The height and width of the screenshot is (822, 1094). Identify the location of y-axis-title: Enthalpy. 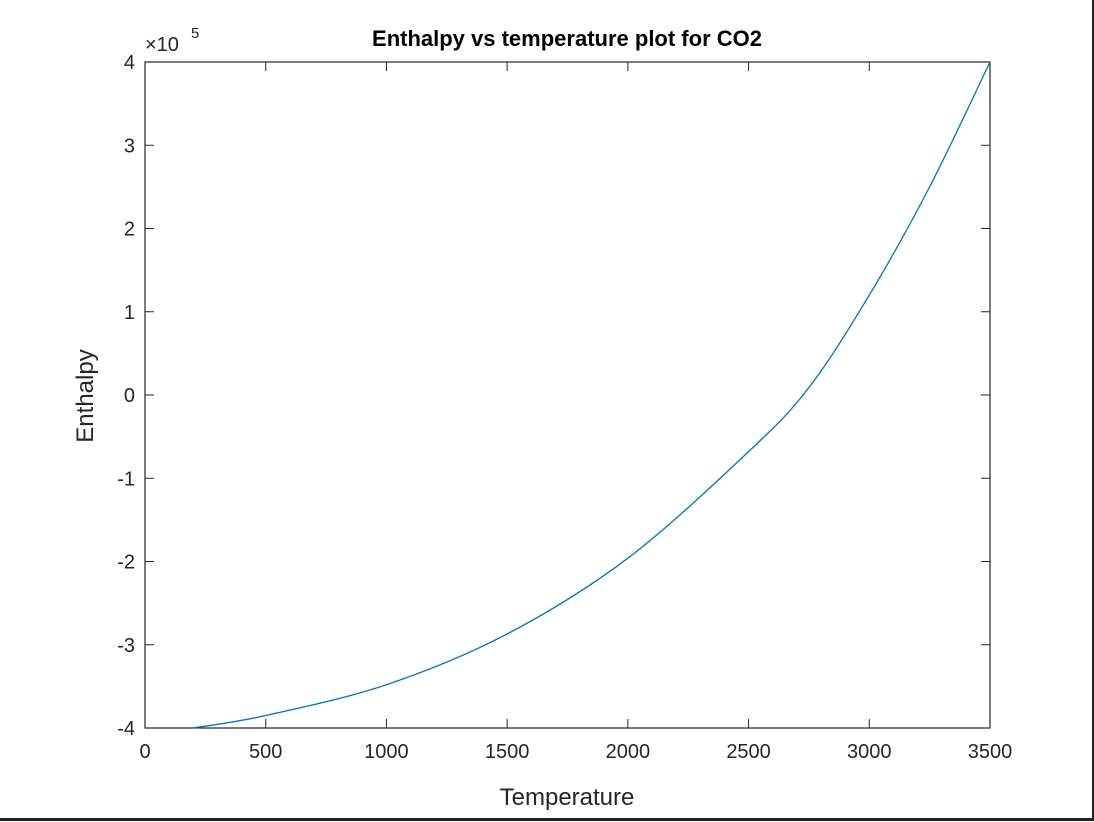
(85, 395).